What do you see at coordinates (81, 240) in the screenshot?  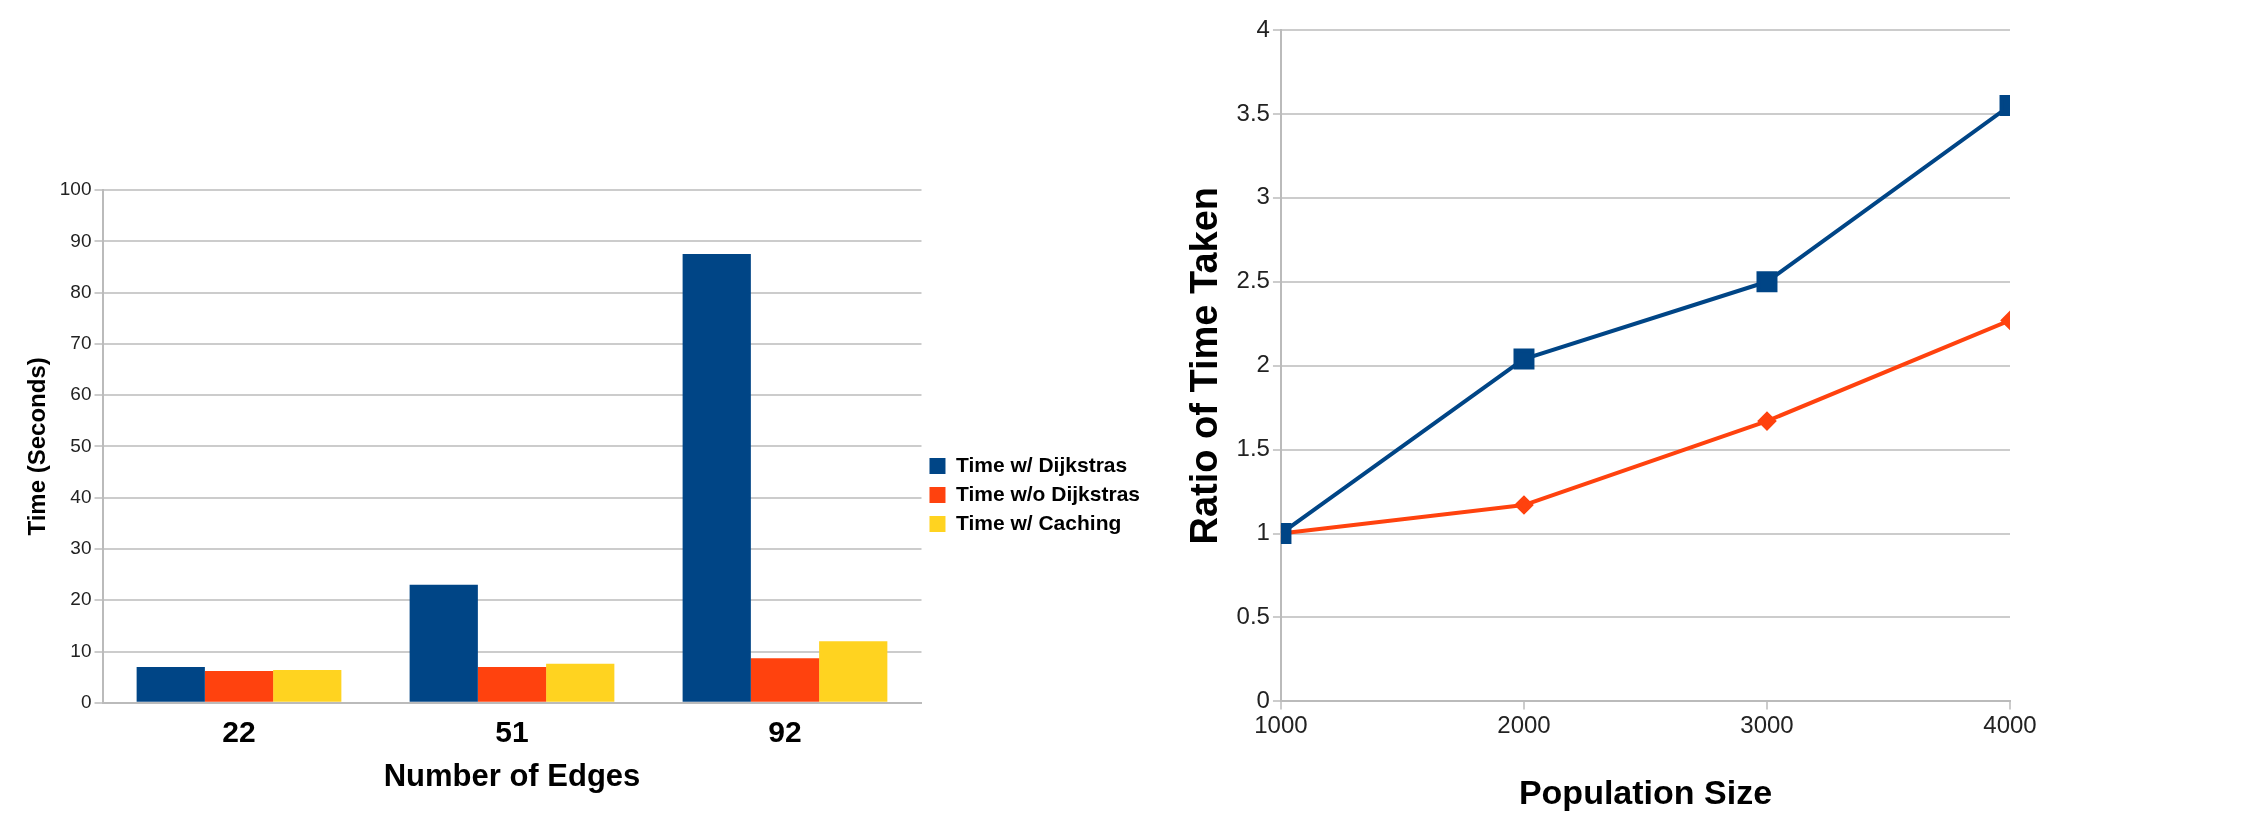 I see `y-tick-label: 90` at bounding box center [81, 240].